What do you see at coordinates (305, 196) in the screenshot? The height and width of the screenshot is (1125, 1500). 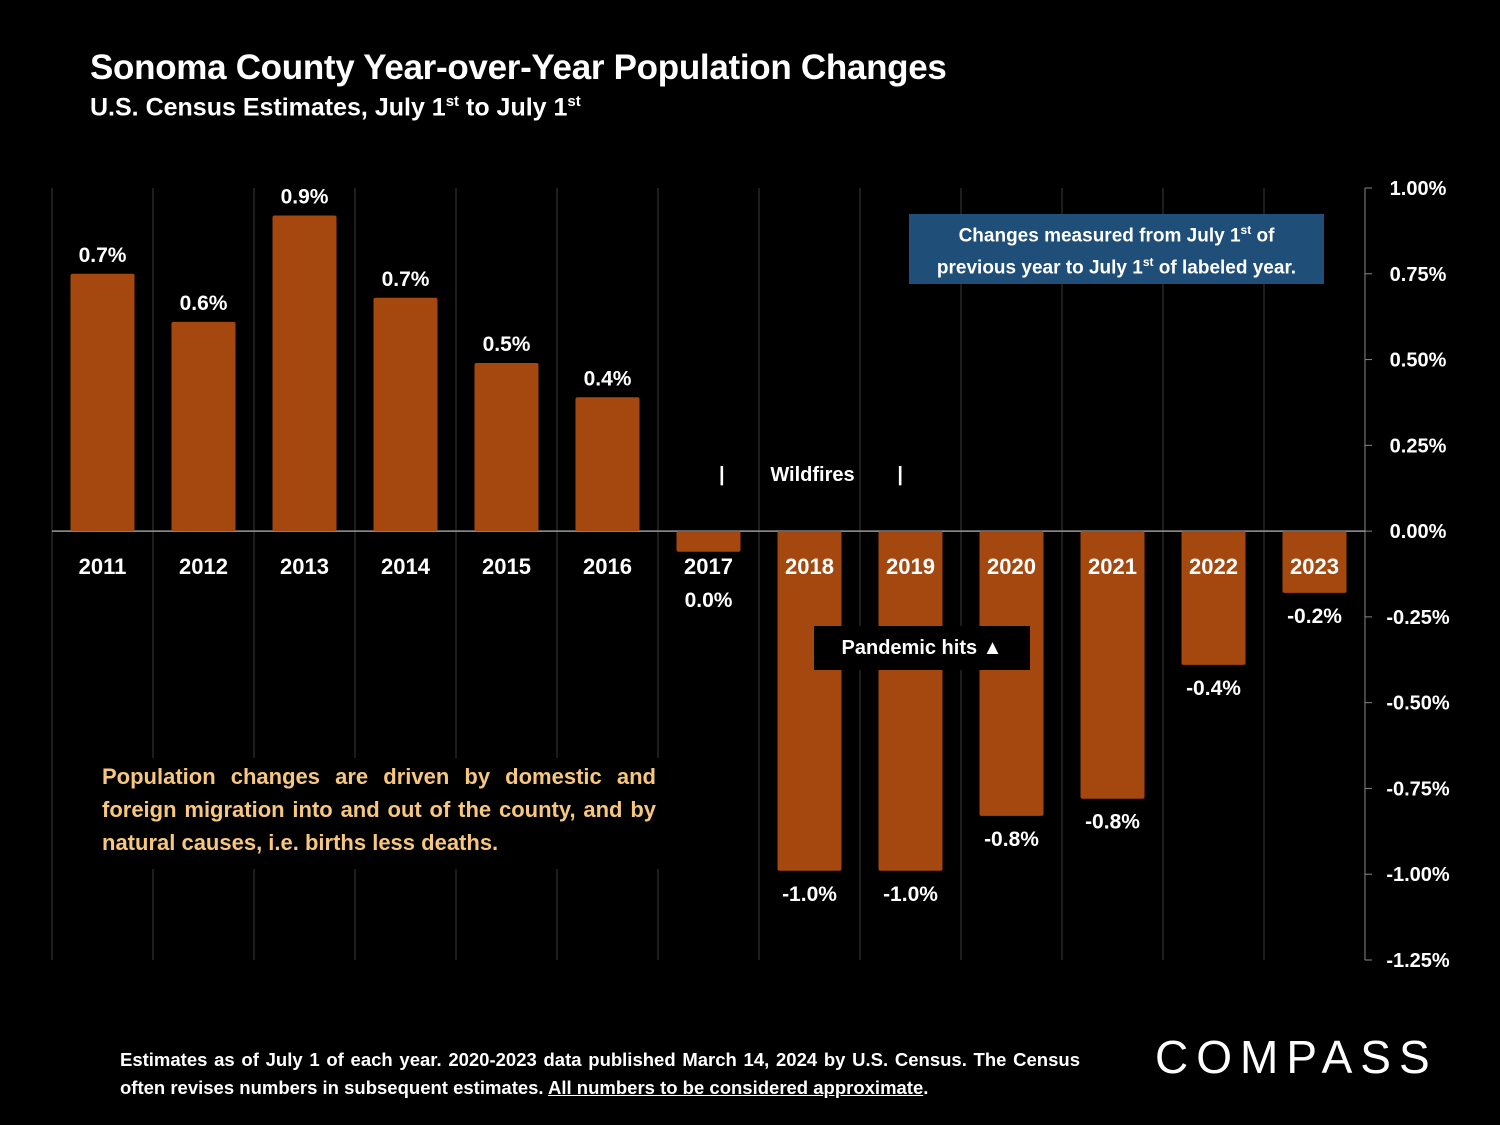 I see `data-label: 0.9%` at bounding box center [305, 196].